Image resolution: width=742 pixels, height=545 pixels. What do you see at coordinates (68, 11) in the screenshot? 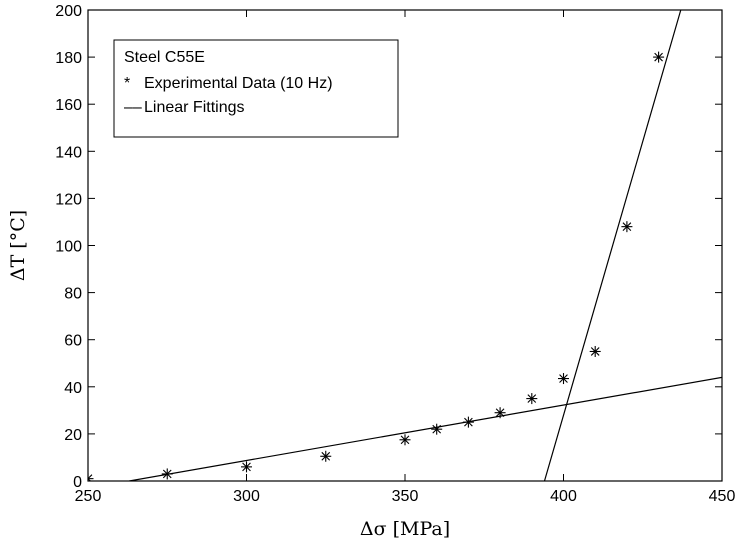
I see `y-tick-label: 200` at bounding box center [68, 11].